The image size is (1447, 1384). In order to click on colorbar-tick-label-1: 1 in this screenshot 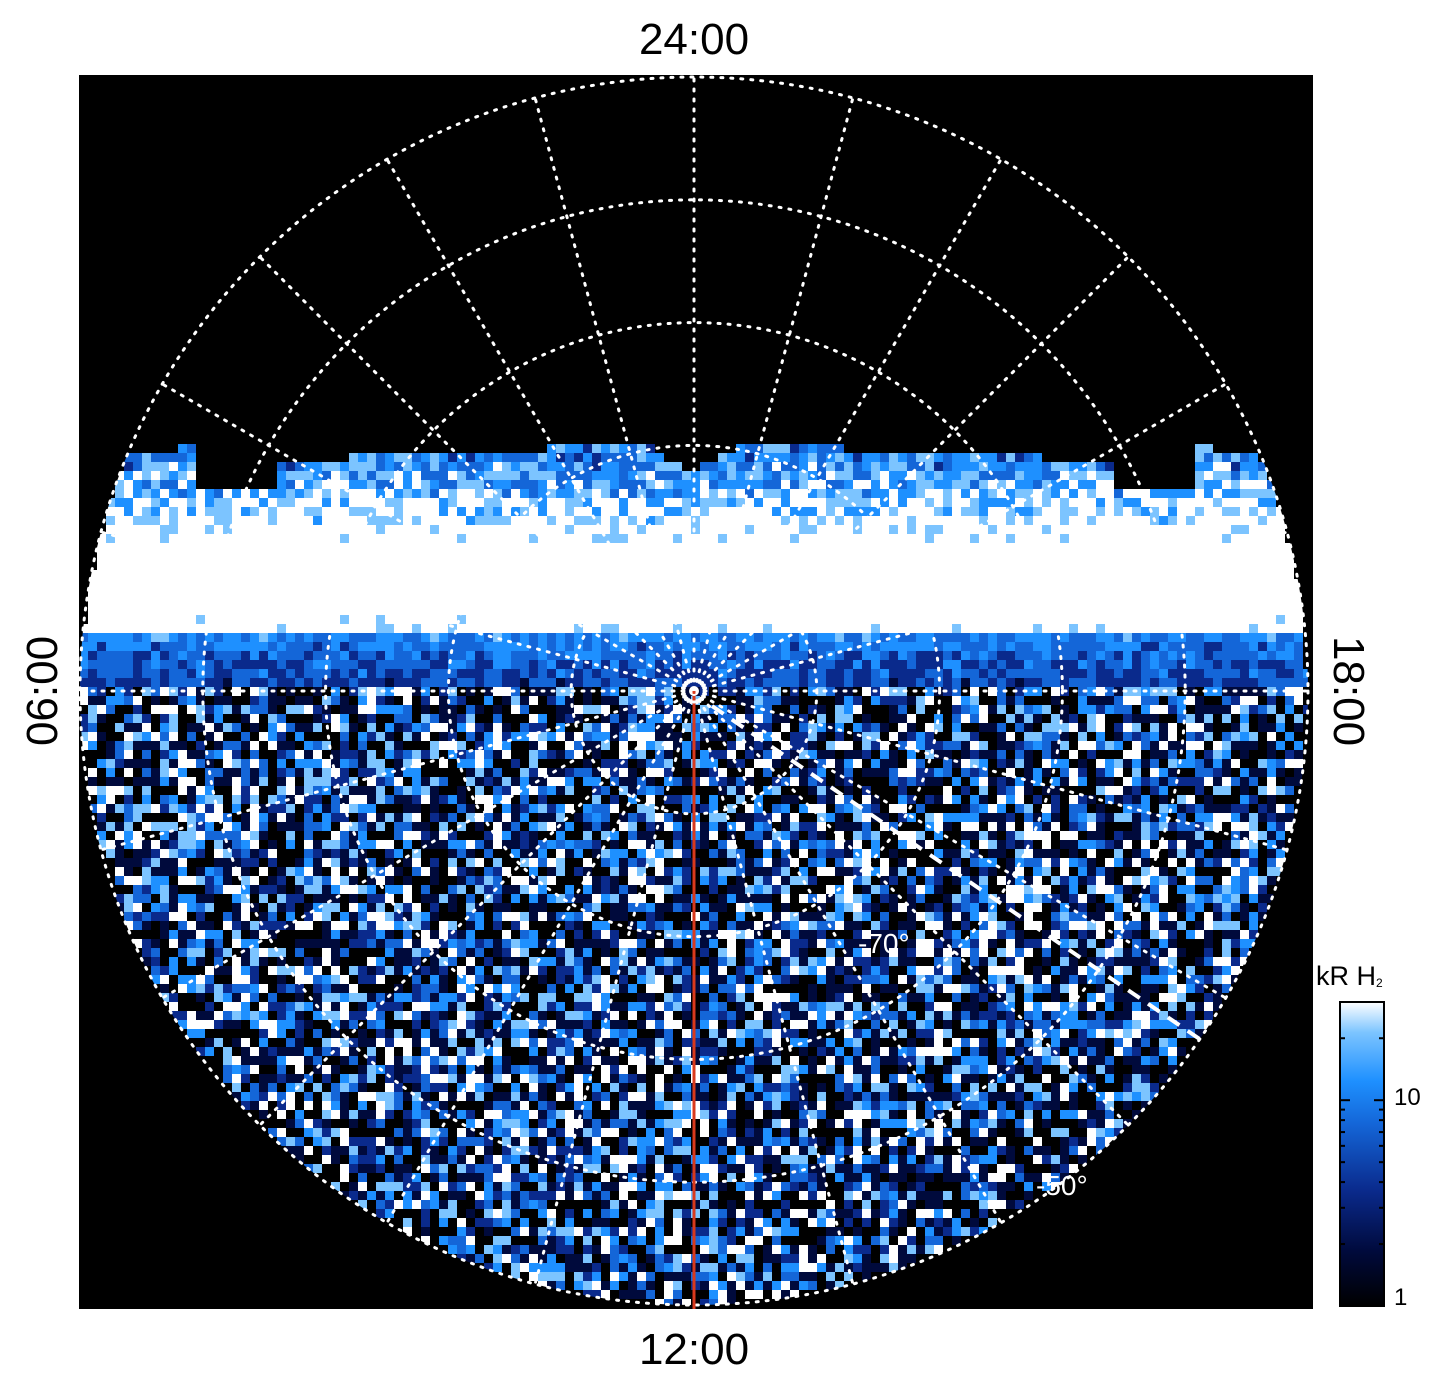, I will do `click(1401, 1297)`.